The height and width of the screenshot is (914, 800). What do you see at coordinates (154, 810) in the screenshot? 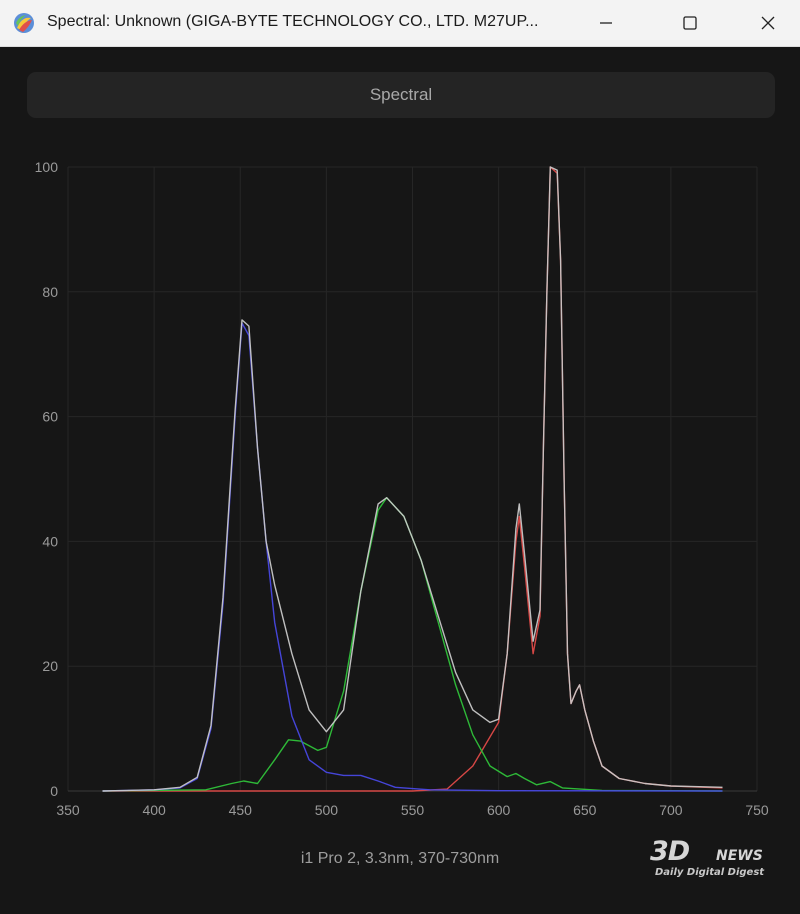
I see `x-tick-label: 400` at bounding box center [154, 810].